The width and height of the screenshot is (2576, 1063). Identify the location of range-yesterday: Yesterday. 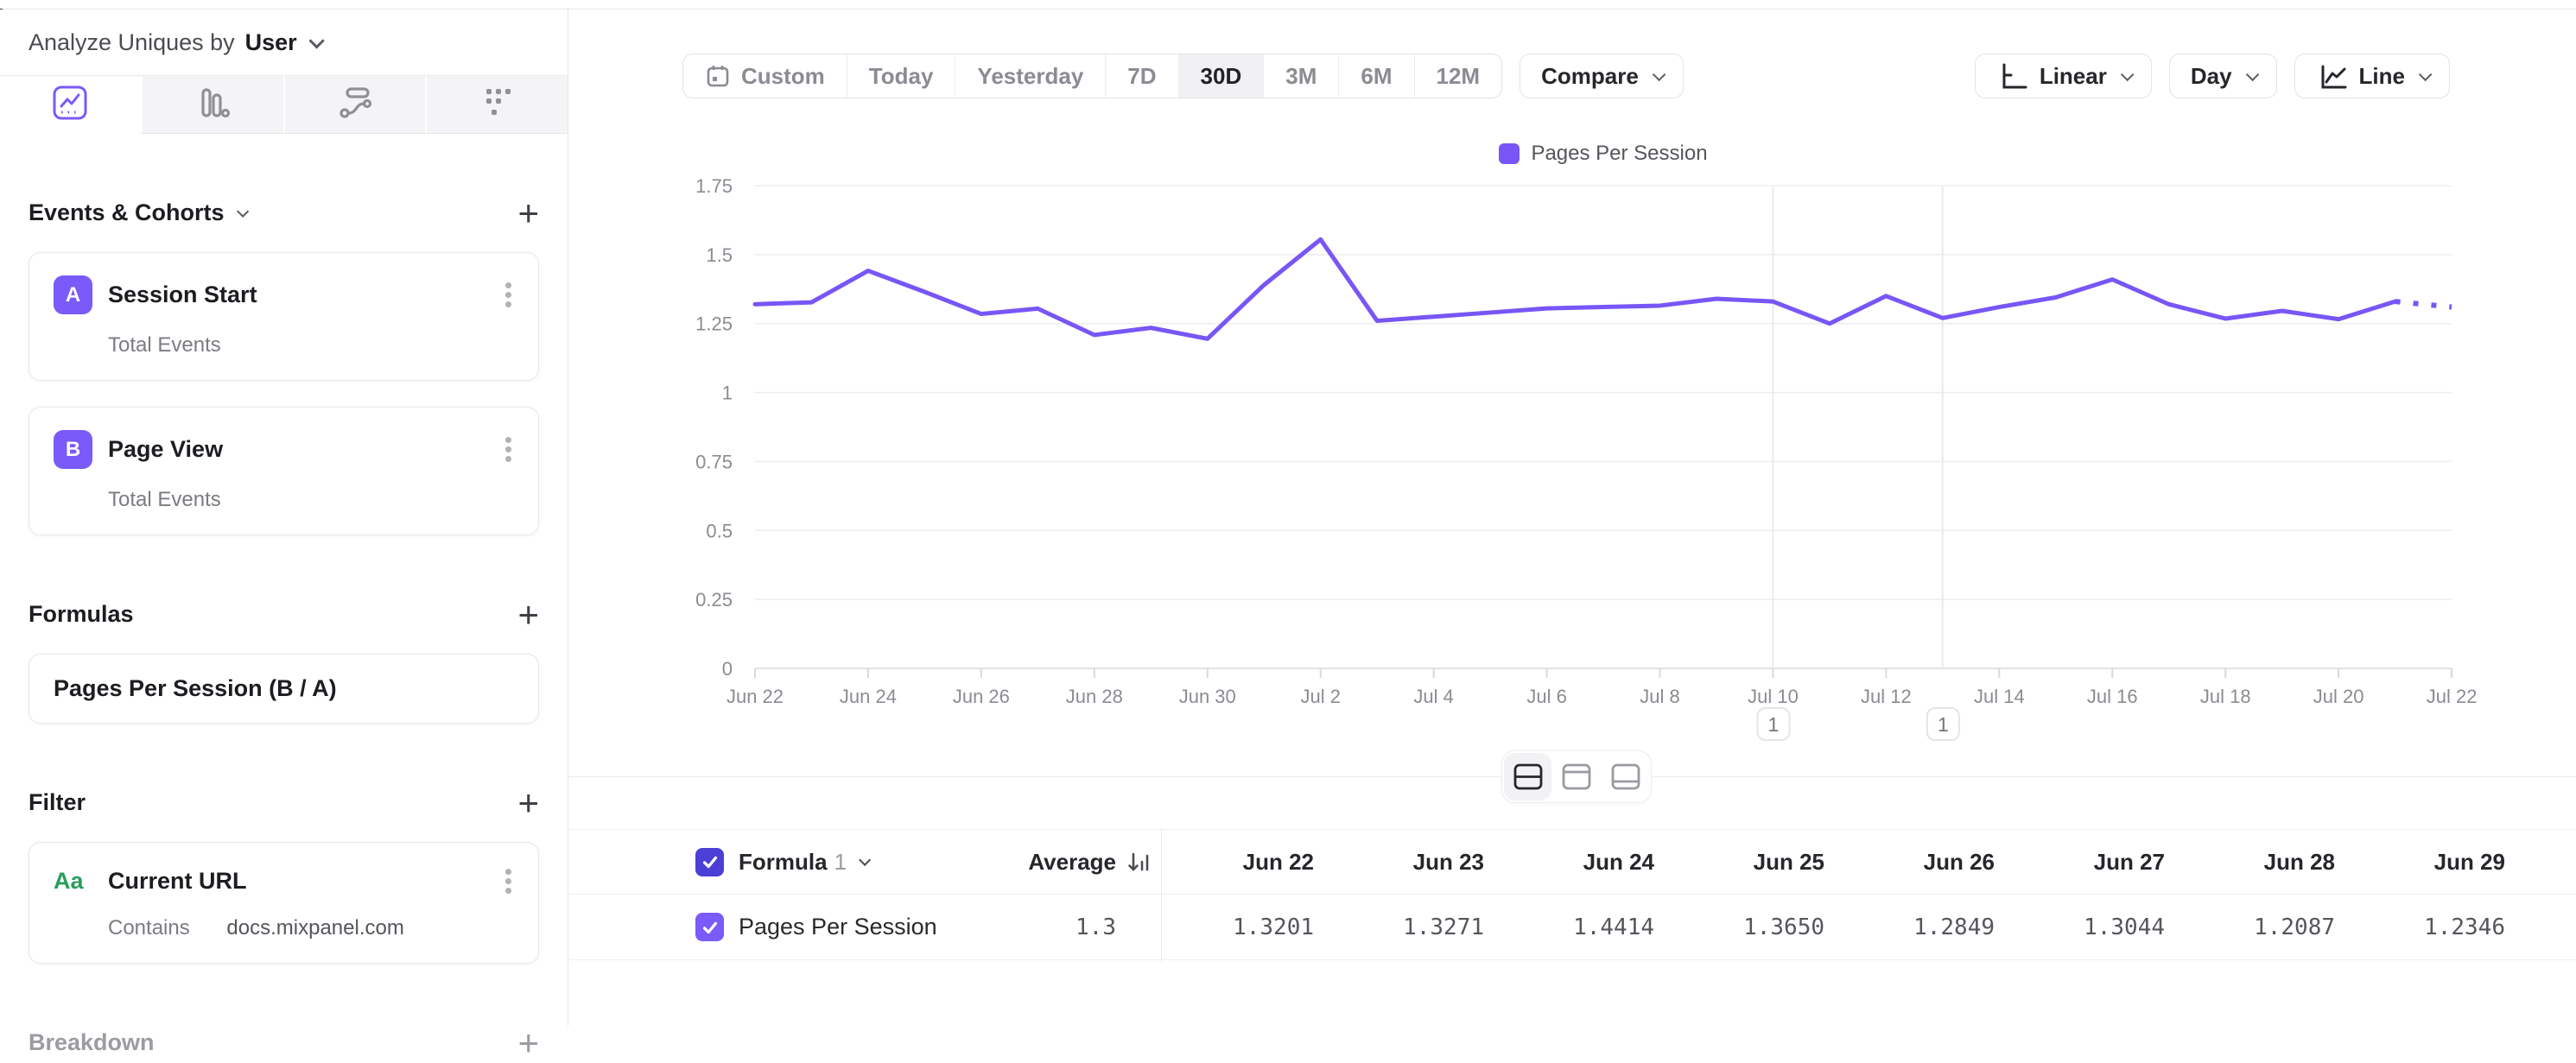
(1030, 76).